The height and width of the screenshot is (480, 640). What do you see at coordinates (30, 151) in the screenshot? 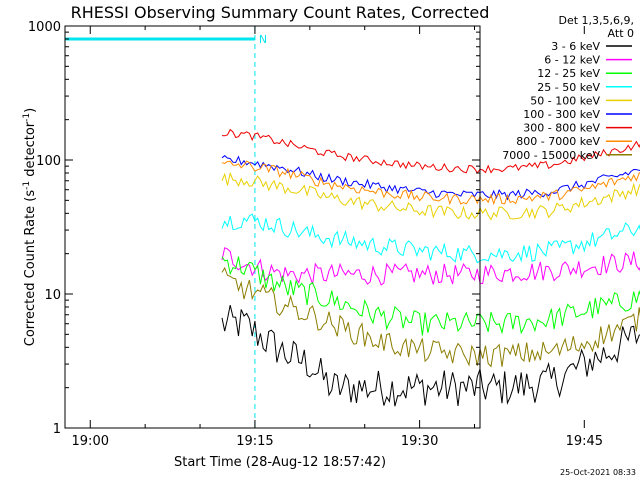
I see `y-axis-label-mid: detector` at bounding box center [30, 151].